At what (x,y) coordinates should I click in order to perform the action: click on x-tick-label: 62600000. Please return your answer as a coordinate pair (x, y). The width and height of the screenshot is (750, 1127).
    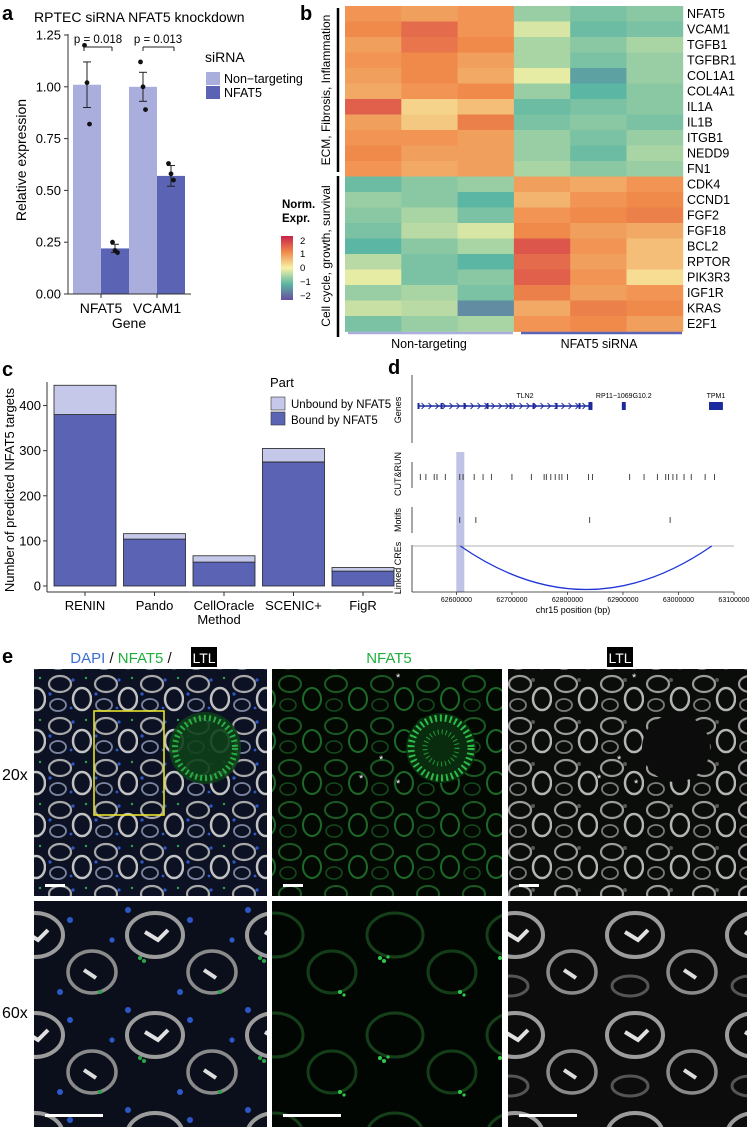
    Looking at the image, I should click on (456, 600).